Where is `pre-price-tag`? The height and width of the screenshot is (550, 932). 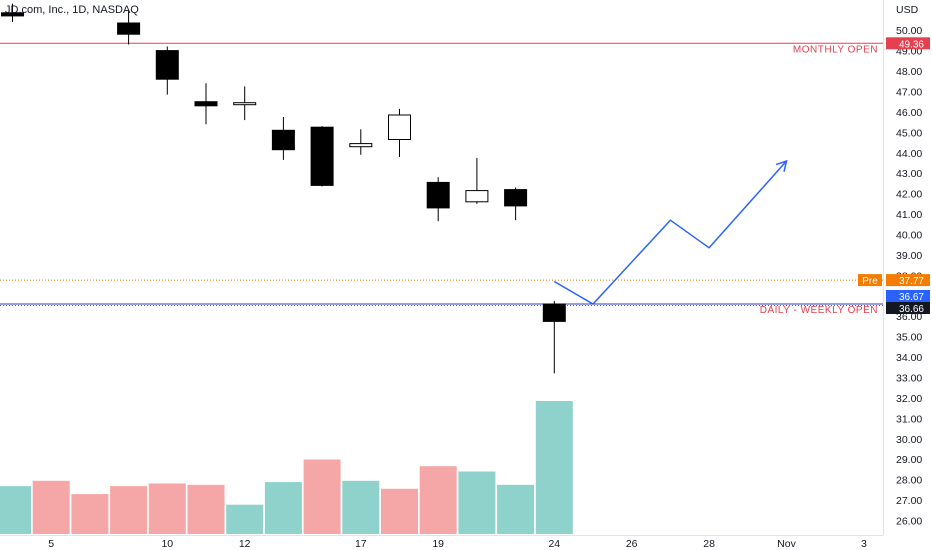
pre-price-tag is located at coordinates (908, 280).